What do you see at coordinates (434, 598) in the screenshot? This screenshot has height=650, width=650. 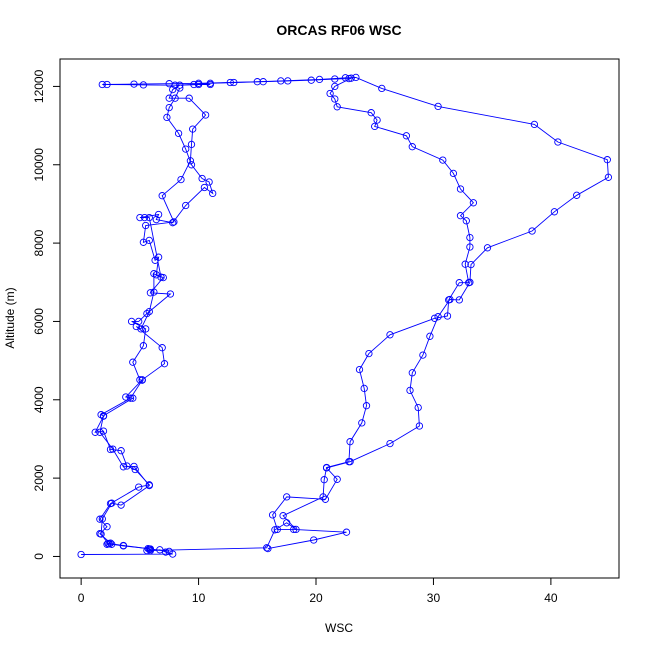 I see `x-tick-label: 30` at bounding box center [434, 598].